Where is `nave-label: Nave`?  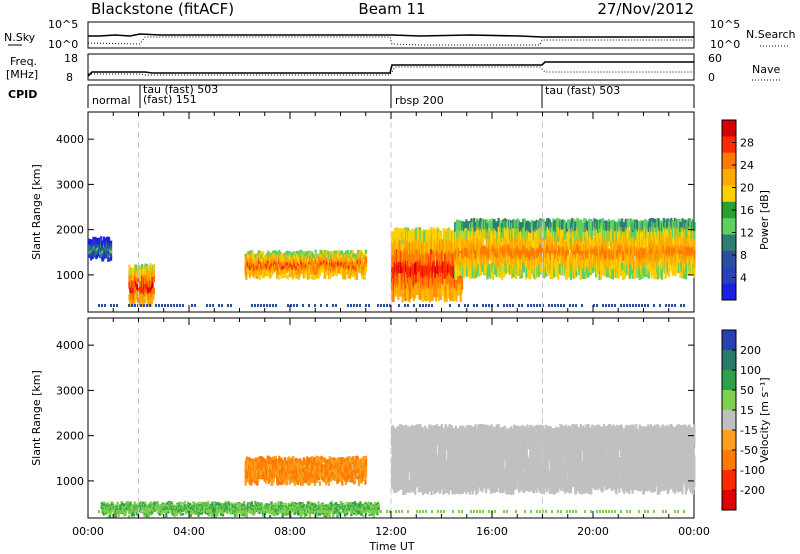
nave-label: Nave is located at coordinates (766, 69).